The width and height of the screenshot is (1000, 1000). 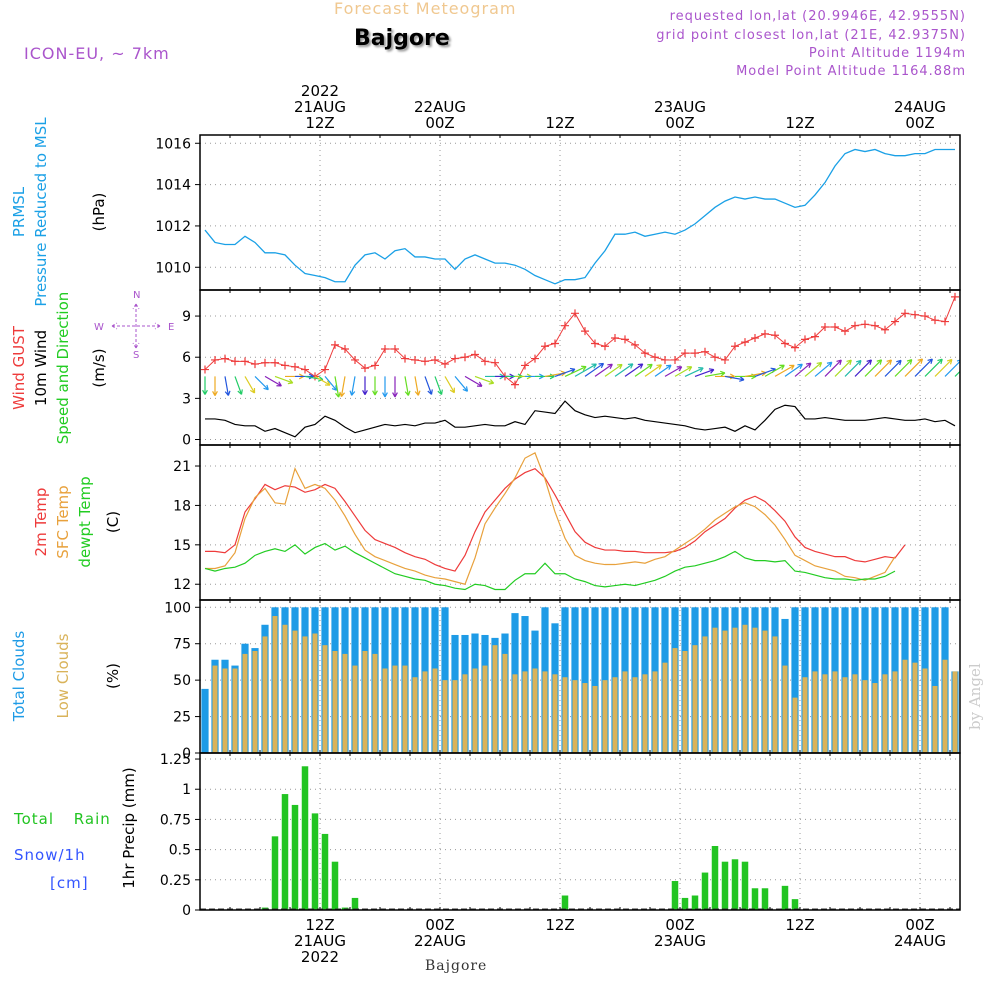 What do you see at coordinates (63, 368) in the screenshot?
I see `wind-speed-direction-label: Speed and Direction` at bounding box center [63, 368].